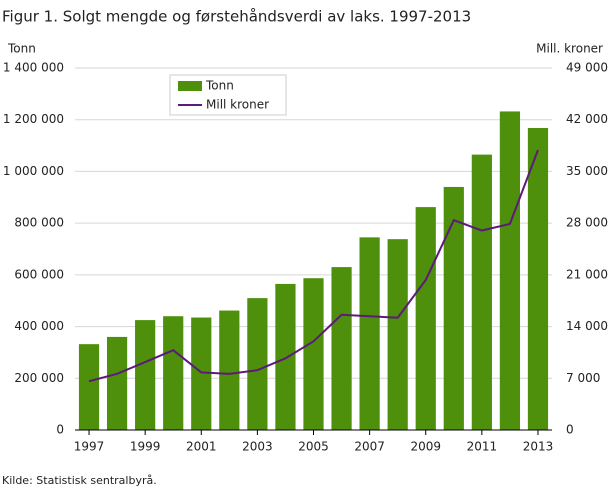 This screenshot has width=609, height=489. What do you see at coordinates (587, 274) in the screenshot?
I see `y2-tick-label: 21 000` at bounding box center [587, 274].